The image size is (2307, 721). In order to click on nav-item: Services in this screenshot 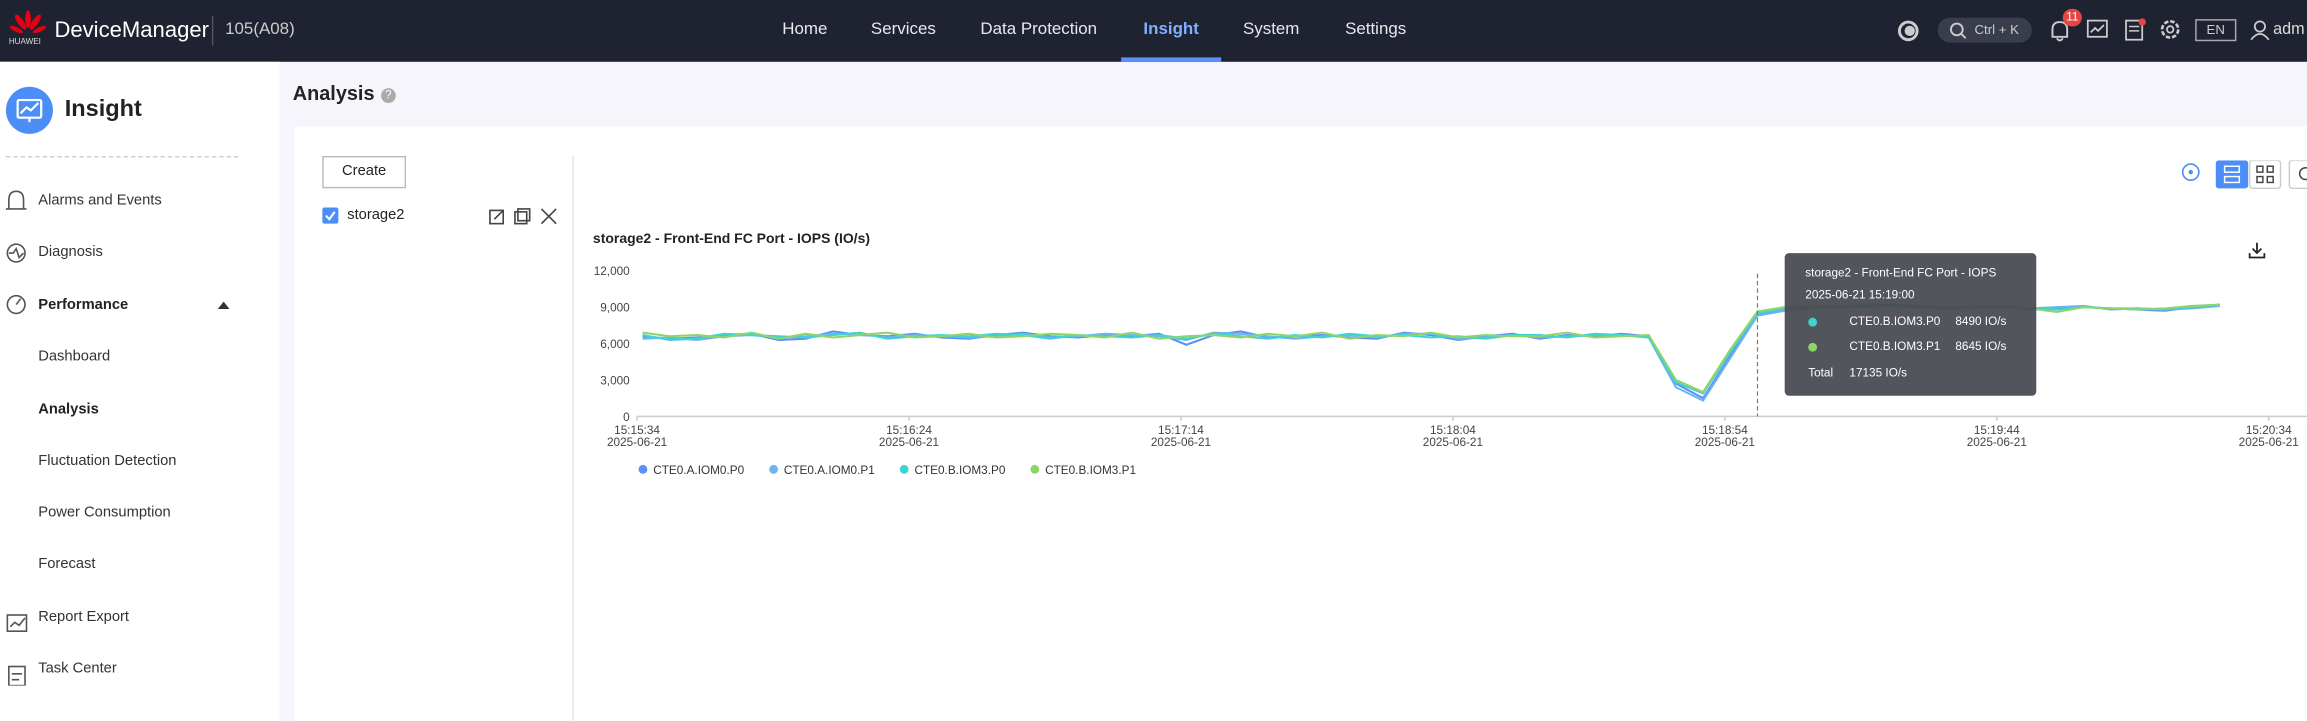, I will do `click(903, 29)`.